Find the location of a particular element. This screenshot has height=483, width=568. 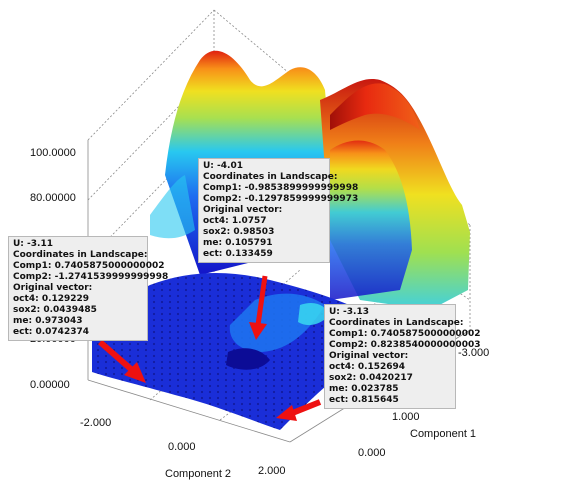

tooltip-line: sox2: 0.98503 is located at coordinates (239, 232).